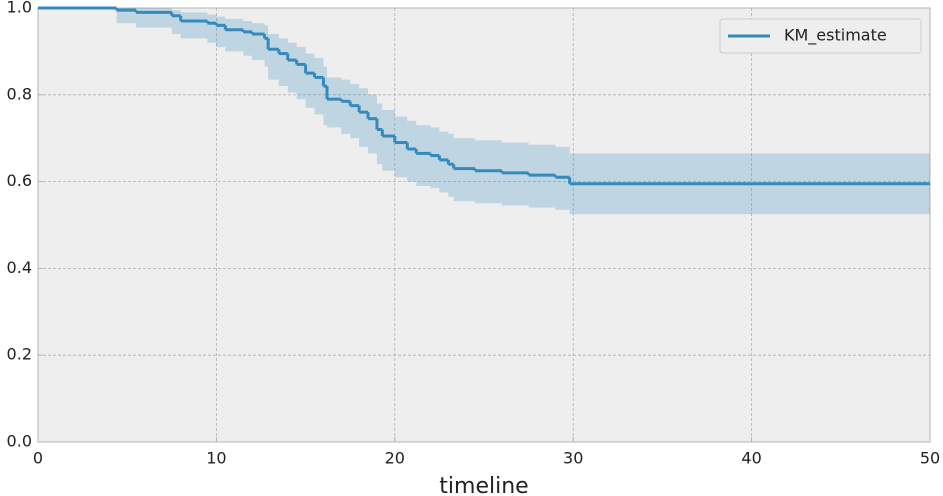 The height and width of the screenshot is (496, 943). What do you see at coordinates (930, 458) in the screenshot?
I see `x-tick-label: 50` at bounding box center [930, 458].